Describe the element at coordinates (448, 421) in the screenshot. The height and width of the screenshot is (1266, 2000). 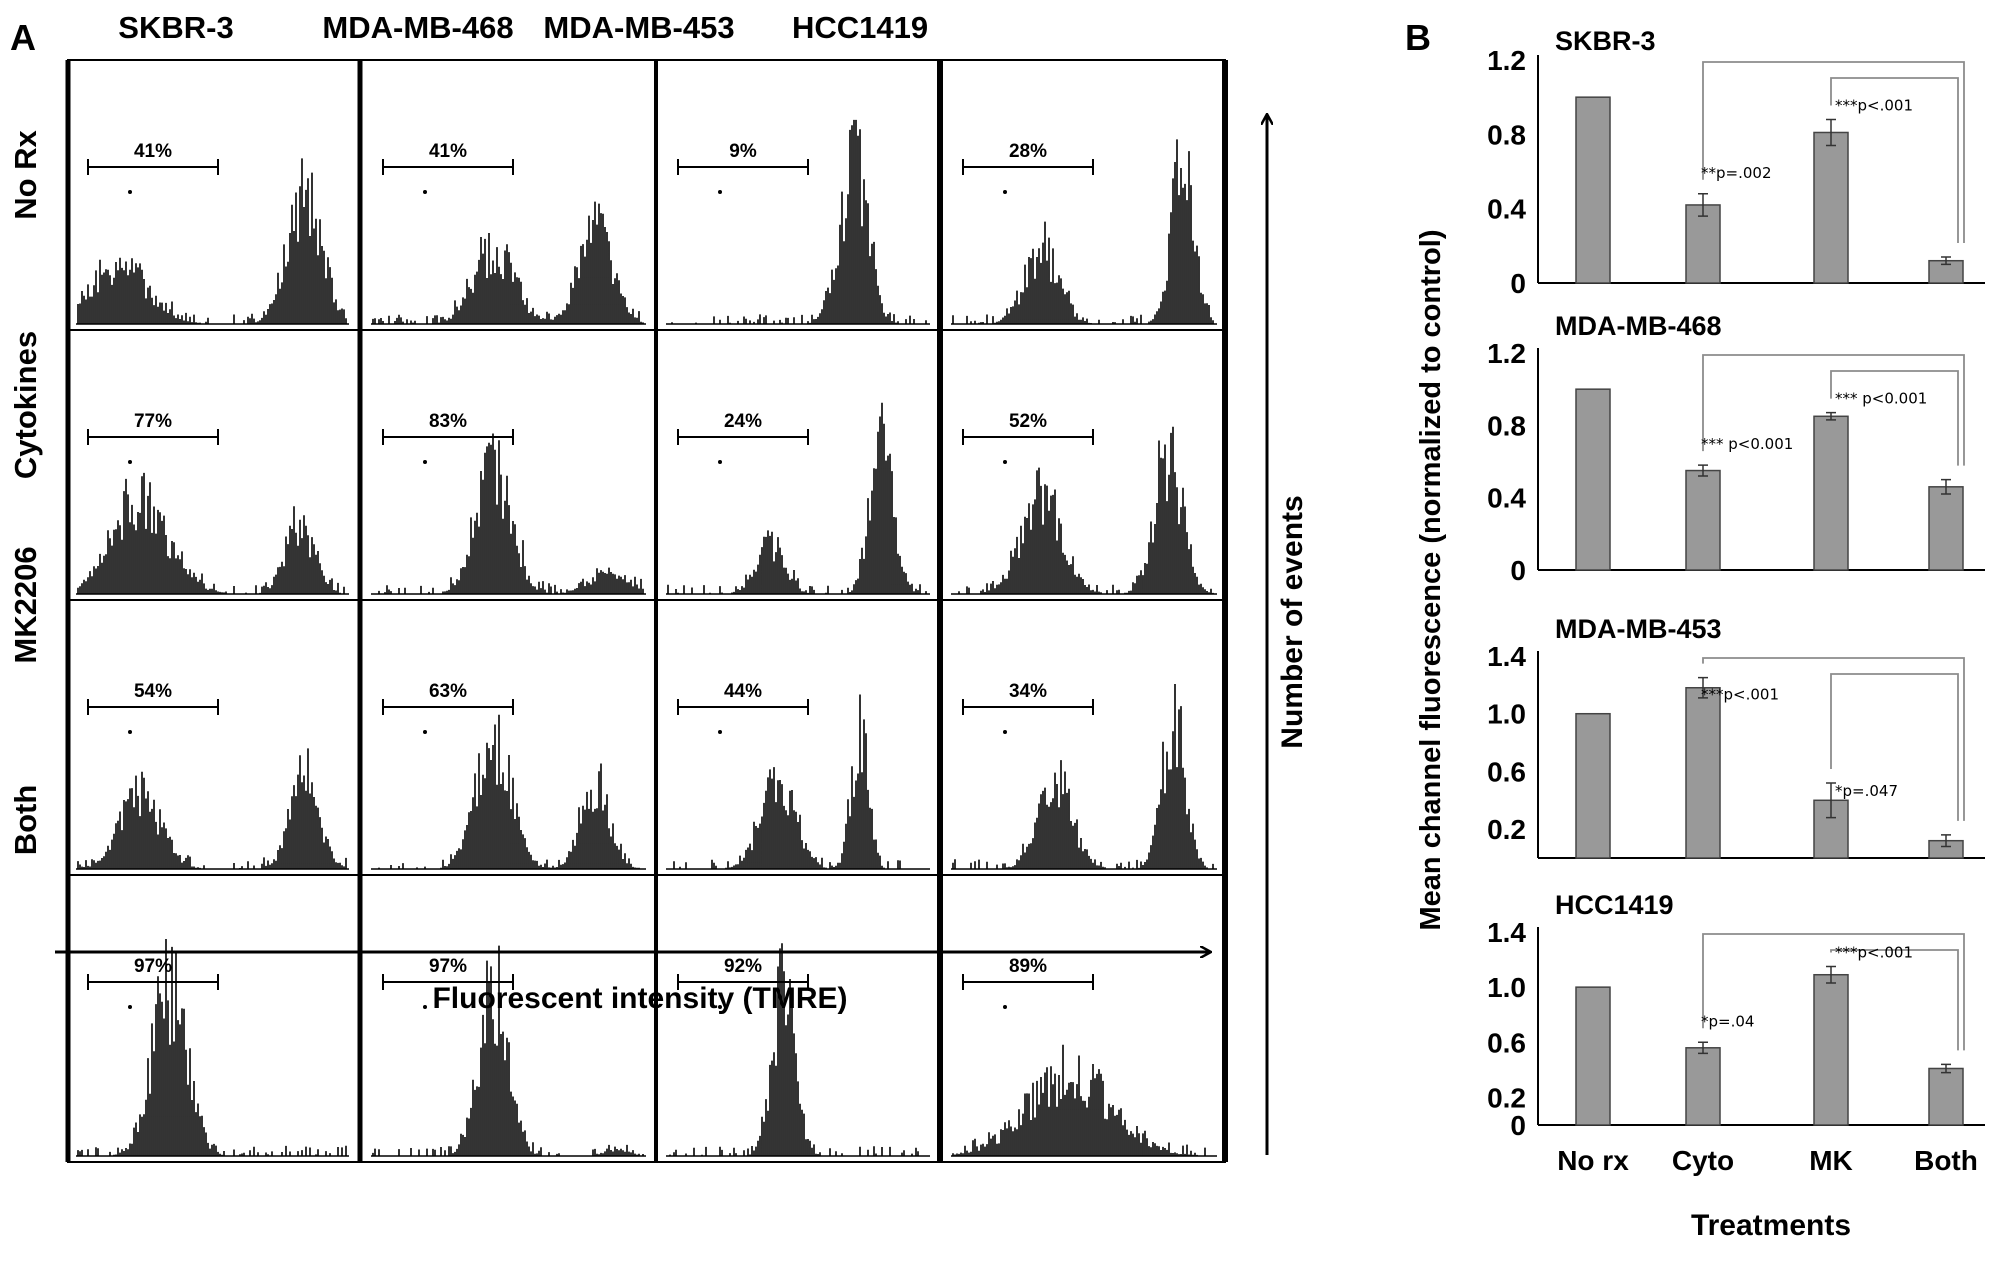
I see `gate-percentage: 83%` at that location.